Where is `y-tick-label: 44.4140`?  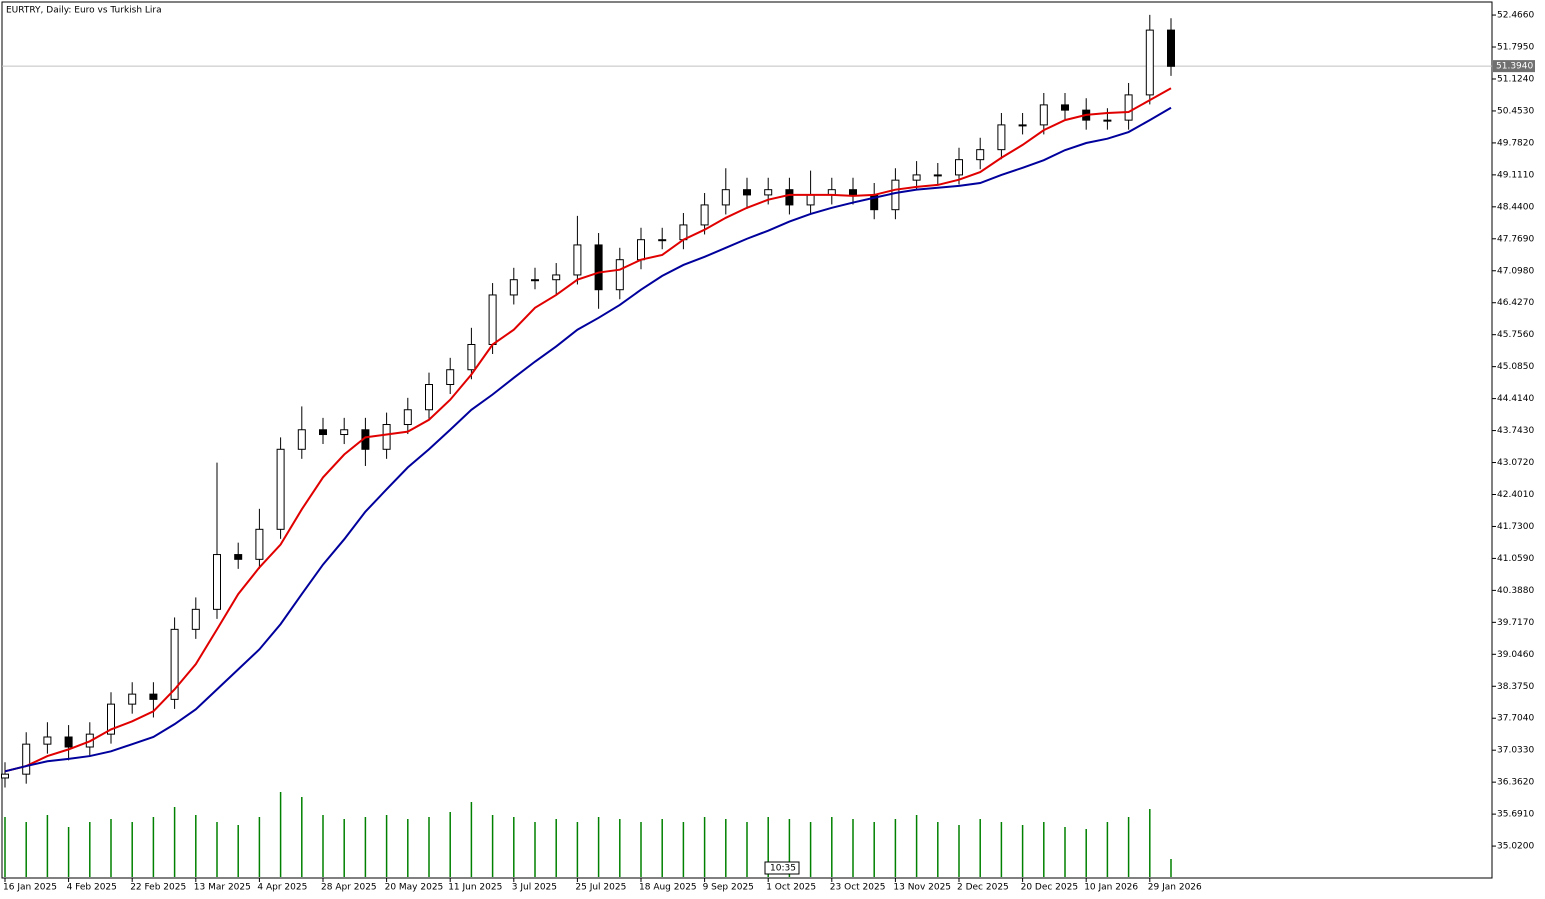
y-tick-label: 44.4140 is located at coordinates (1515, 399).